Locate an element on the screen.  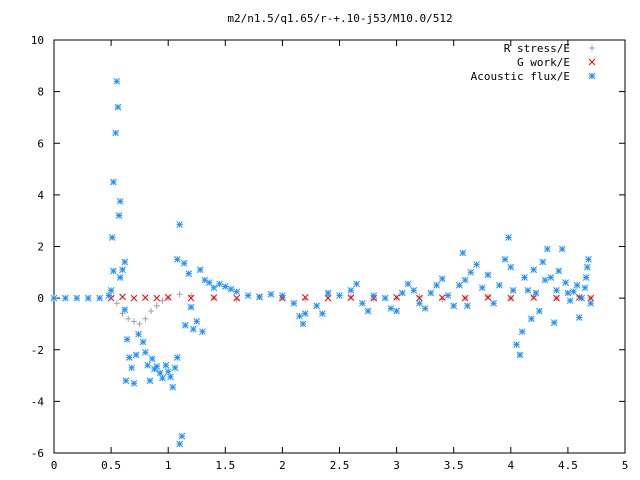
series-g-work-e is located at coordinates (351, 297).